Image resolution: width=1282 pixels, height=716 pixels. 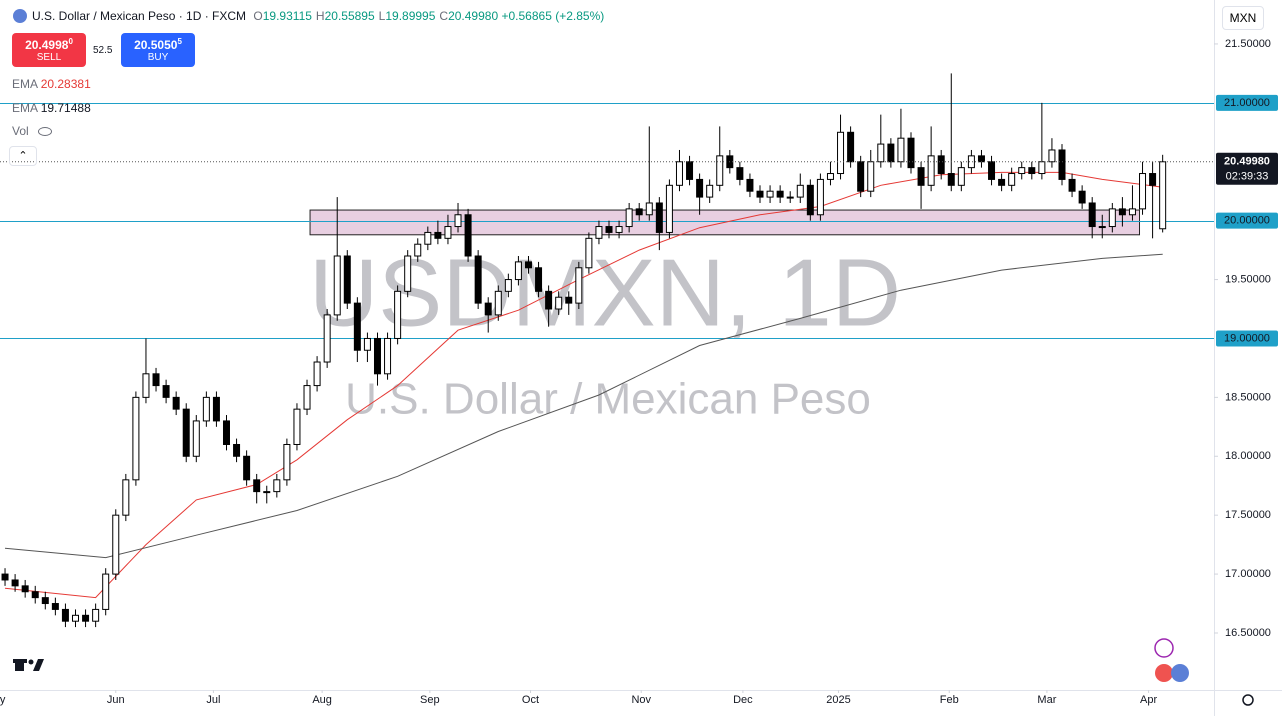 What do you see at coordinates (65, 108) in the screenshot?
I see `ema-value: 19.71488` at bounding box center [65, 108].